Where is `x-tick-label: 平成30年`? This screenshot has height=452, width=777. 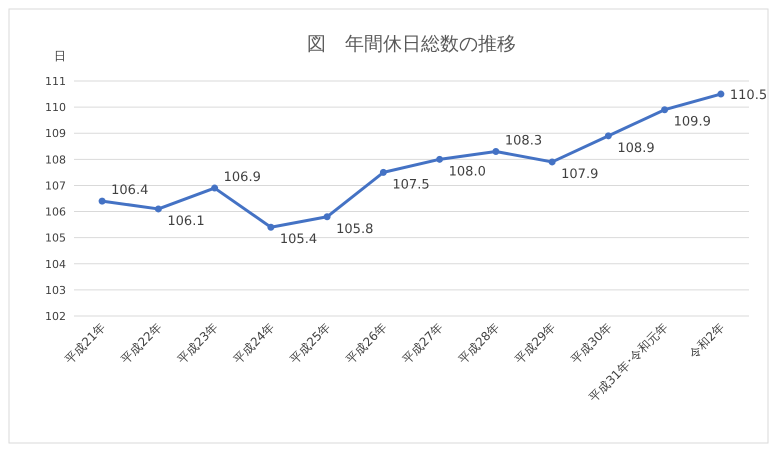 x-tick-label: 平成30年 is located at coordinates (591, 343).